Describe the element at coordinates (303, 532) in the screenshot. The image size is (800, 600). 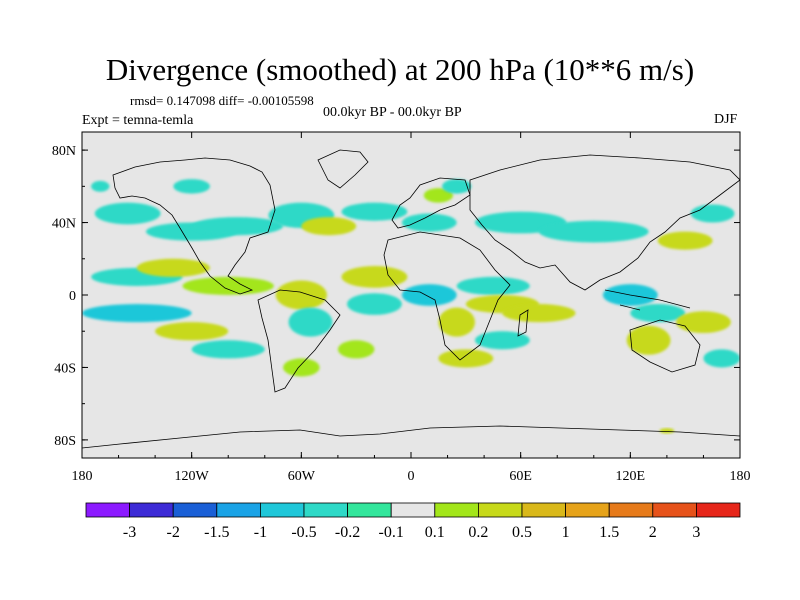
I see `colorbar-label: -0.5` at that location.